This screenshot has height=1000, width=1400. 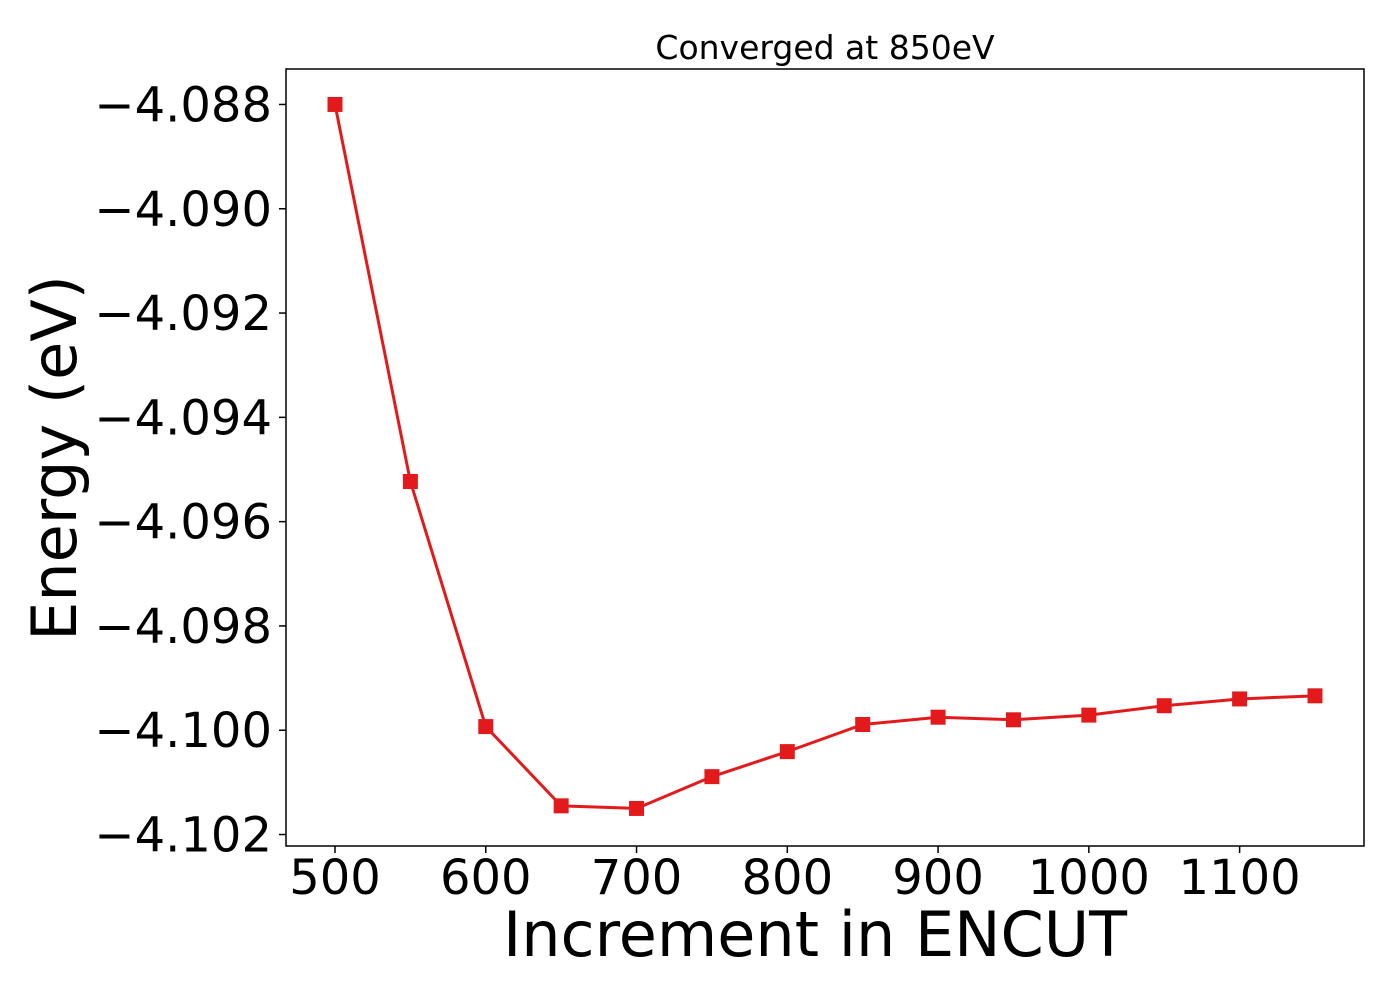 I want to click on x-tick-label: 1000, so click(x=1089, y=878).